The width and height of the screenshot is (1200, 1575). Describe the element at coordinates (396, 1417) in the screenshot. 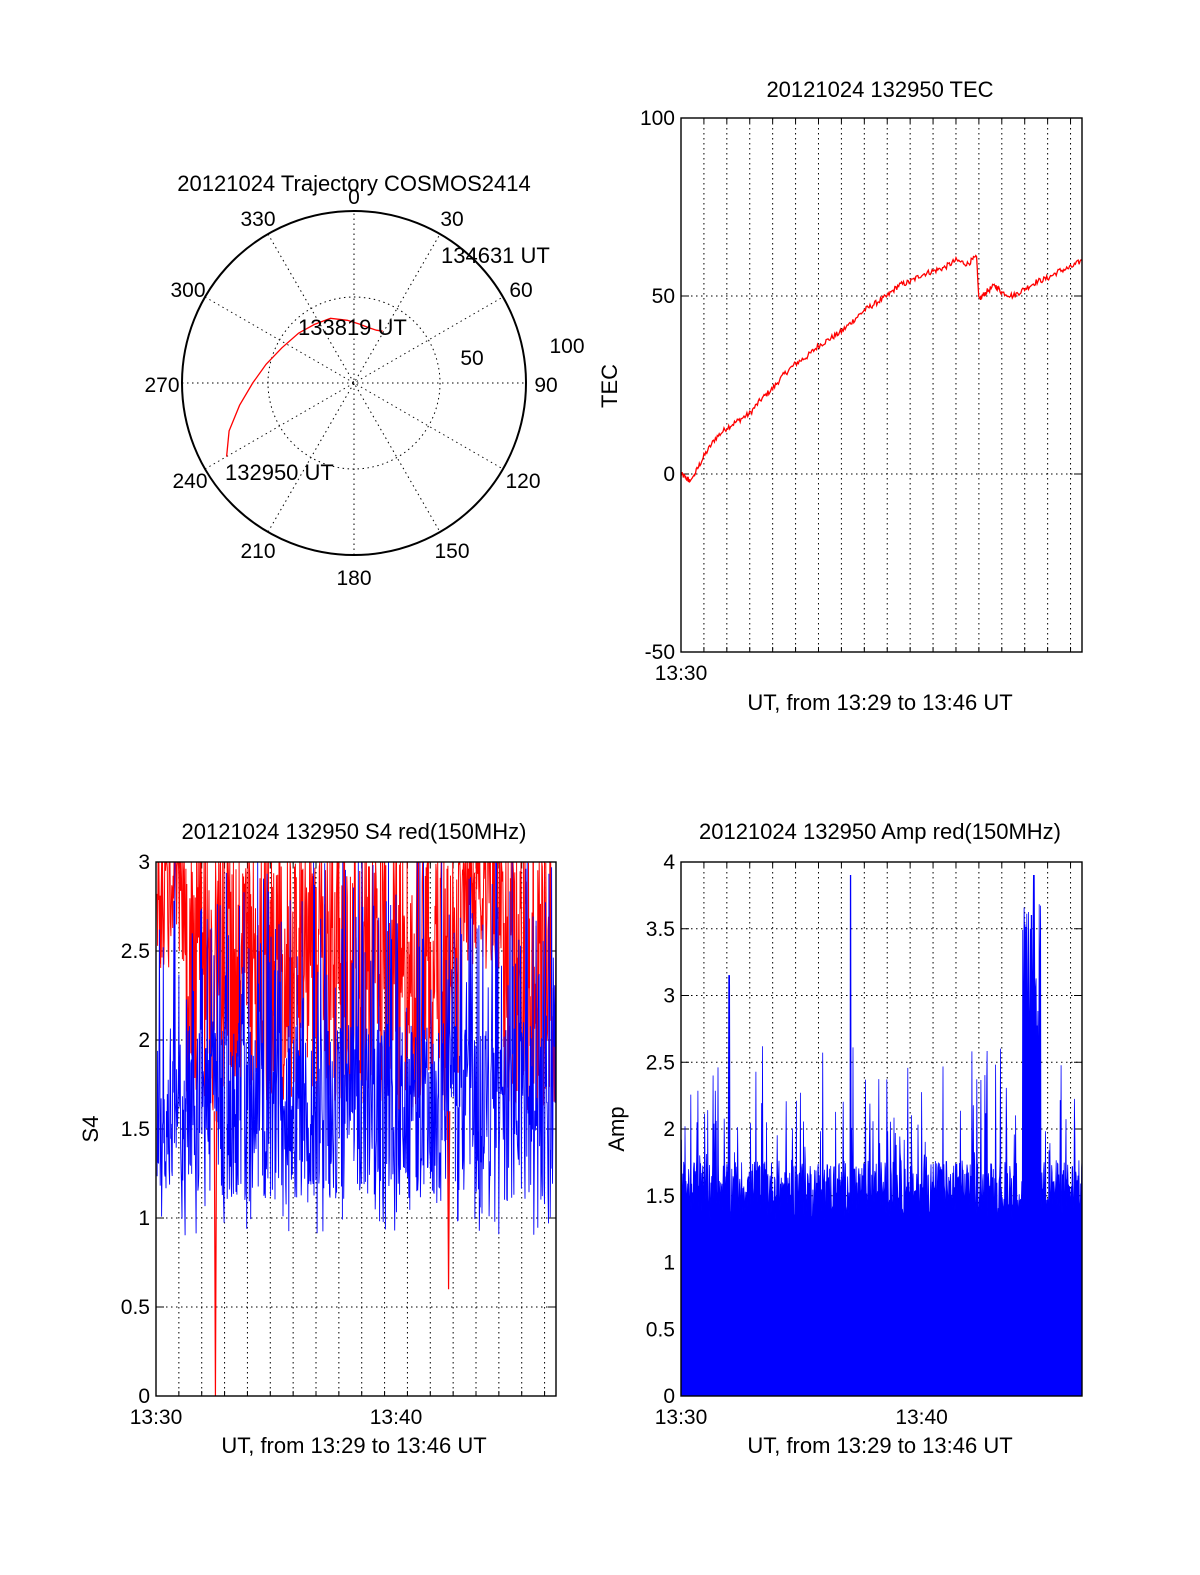

I see `s4-xtick-label: 13:40` at that location.